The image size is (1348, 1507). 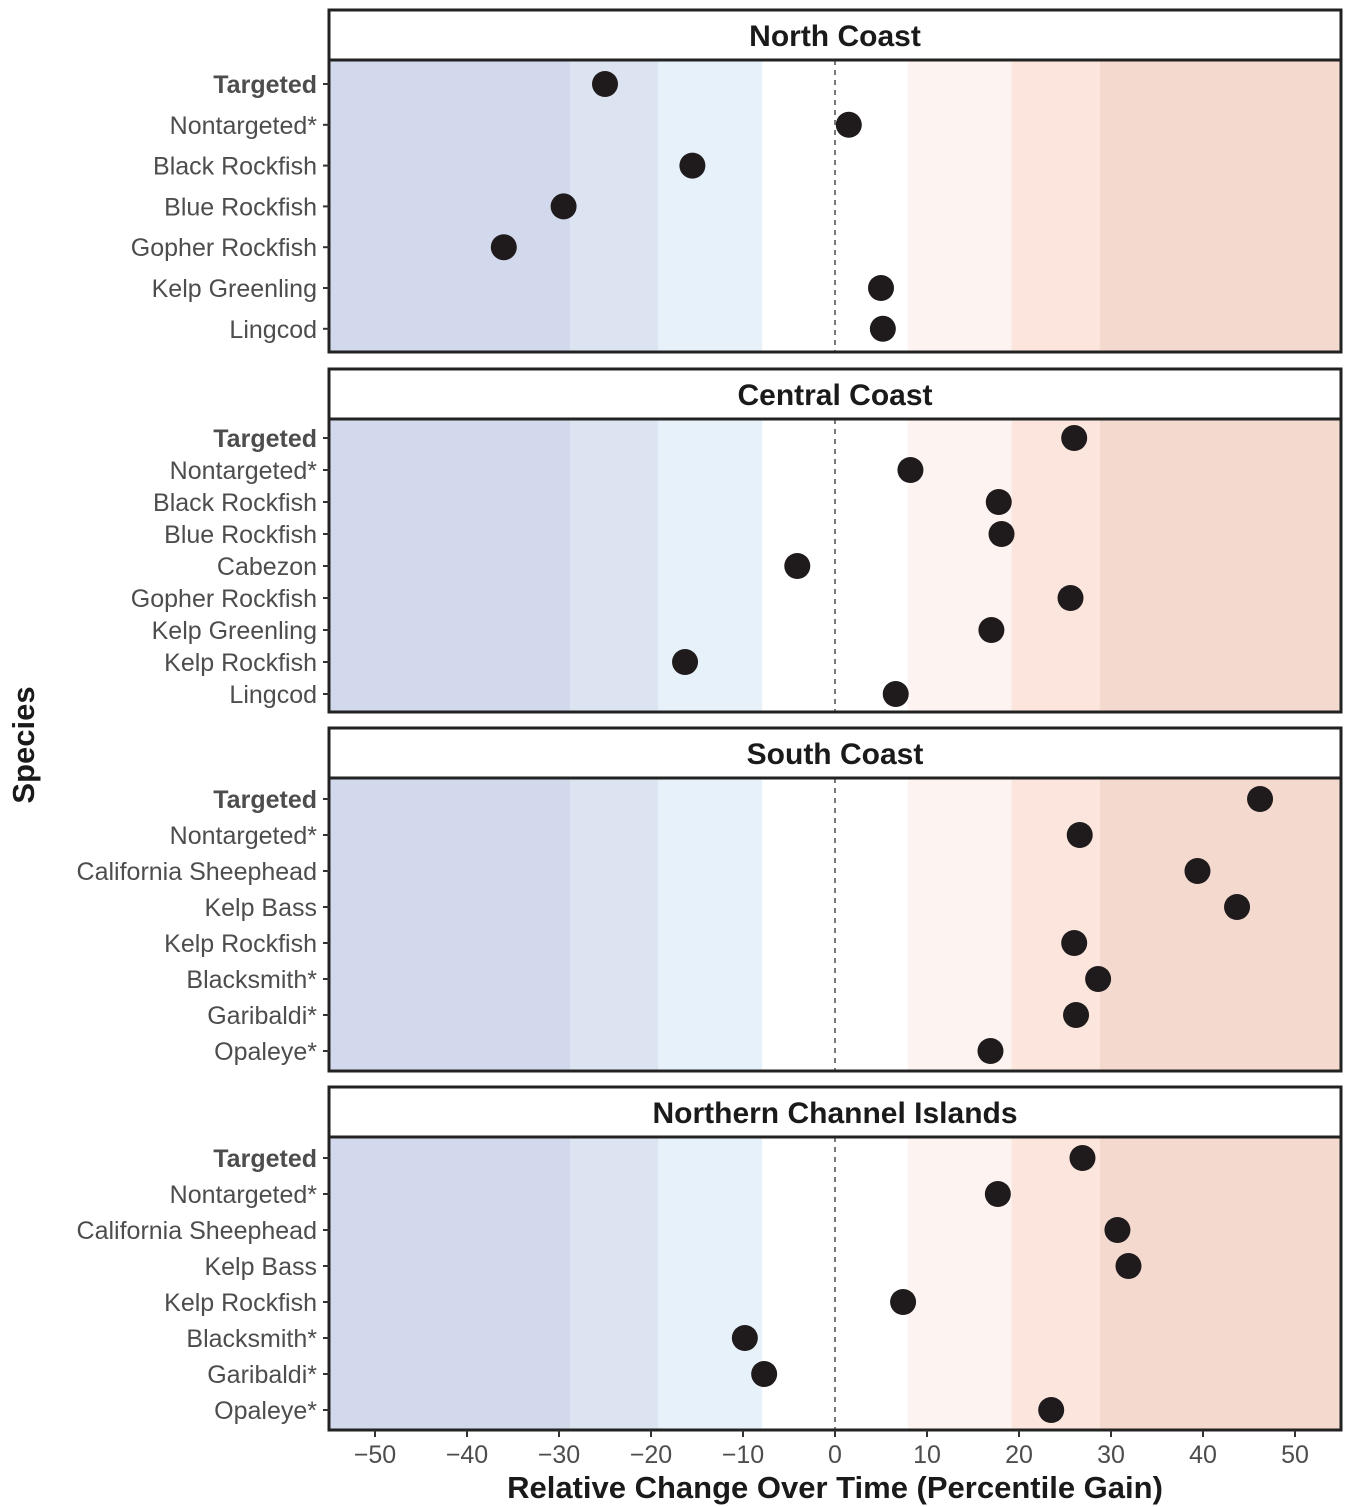 I want to click on x-tick-label: −40, so click(x=467, y=1455).